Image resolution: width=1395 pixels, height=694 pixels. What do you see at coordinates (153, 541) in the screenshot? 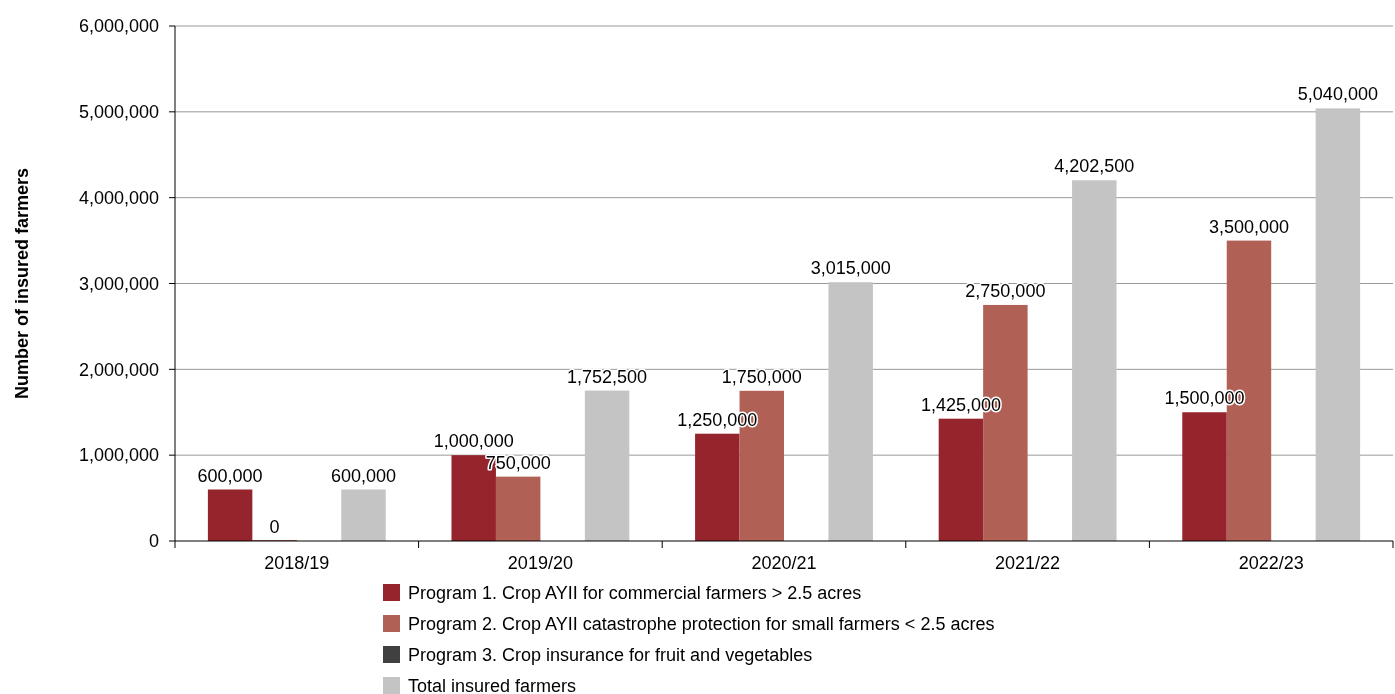
I see `y-tick-label: 0` at bounding box center [153, 541].